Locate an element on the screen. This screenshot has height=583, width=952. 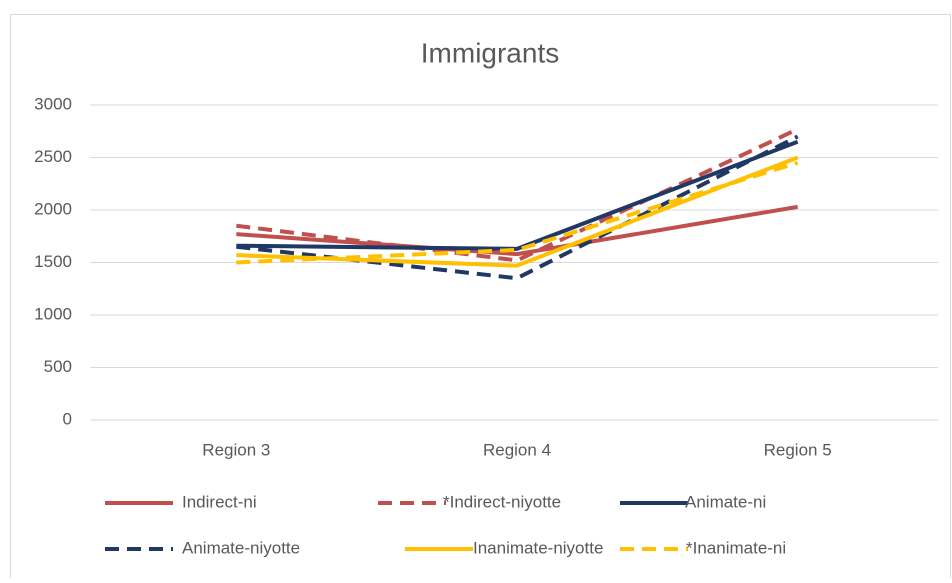
legend-label: Indirect-ni is located at coordinates (219, 501).